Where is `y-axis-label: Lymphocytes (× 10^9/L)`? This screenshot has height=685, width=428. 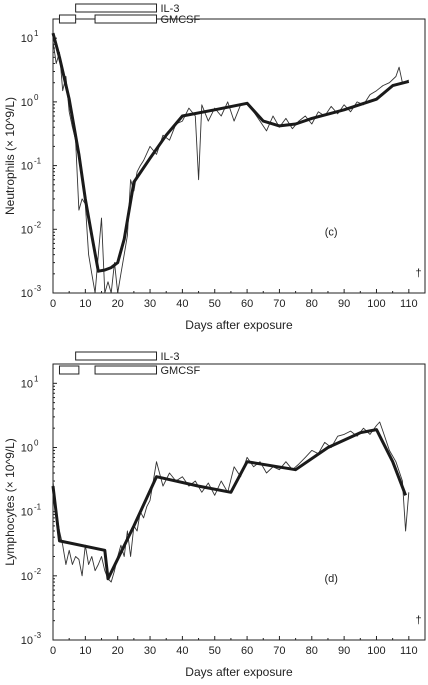 y-axis-label: Lymphocytes (× 10^9/L) is located at coordinates (10, 502).